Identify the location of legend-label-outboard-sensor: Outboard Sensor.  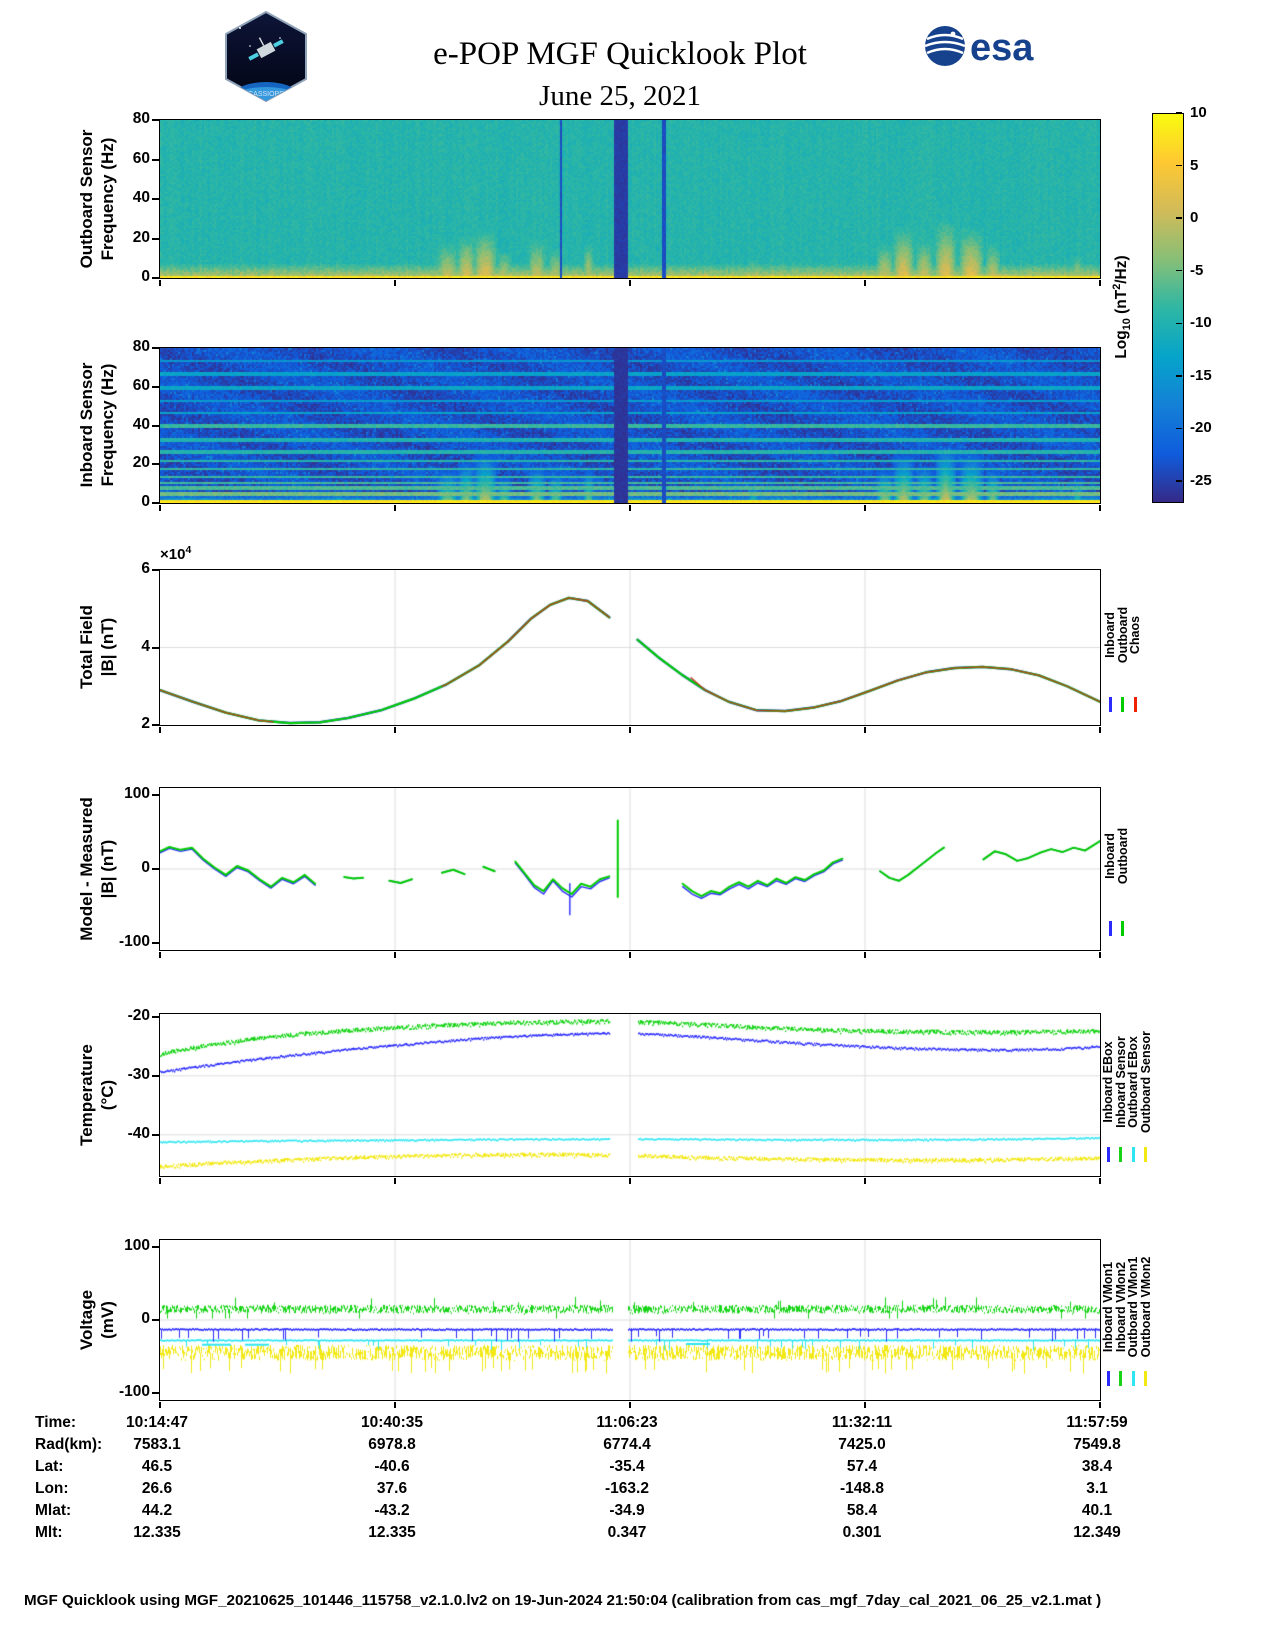
(1145, 1082).